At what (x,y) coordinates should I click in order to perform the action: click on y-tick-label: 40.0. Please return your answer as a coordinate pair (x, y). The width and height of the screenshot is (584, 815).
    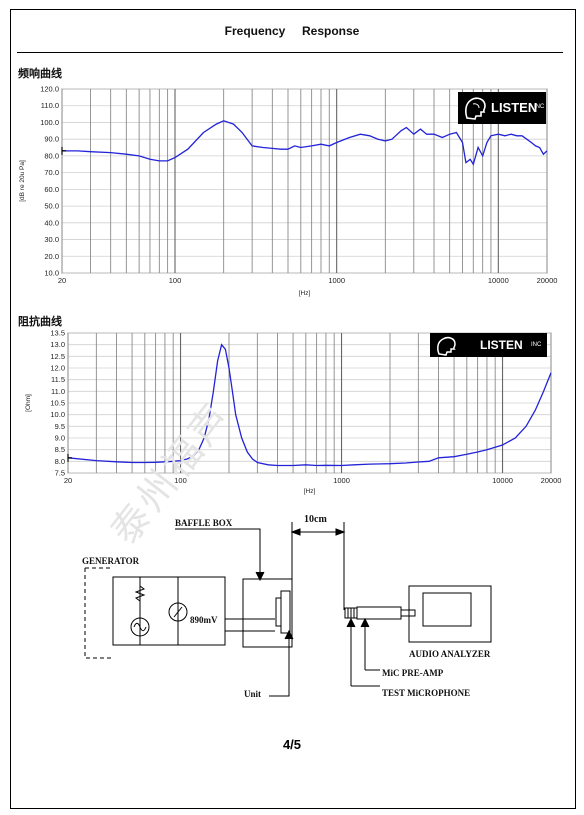
    Looking at the image, I should click on (51, 222).